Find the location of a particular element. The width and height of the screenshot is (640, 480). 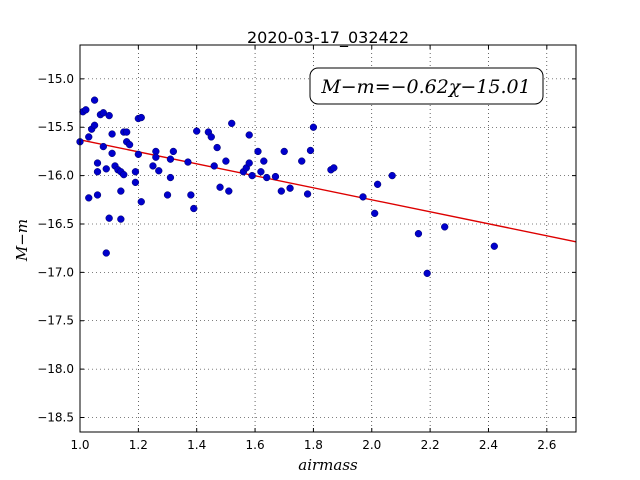

x-tick-label: 2.4 is located at coordinates (488, 445).